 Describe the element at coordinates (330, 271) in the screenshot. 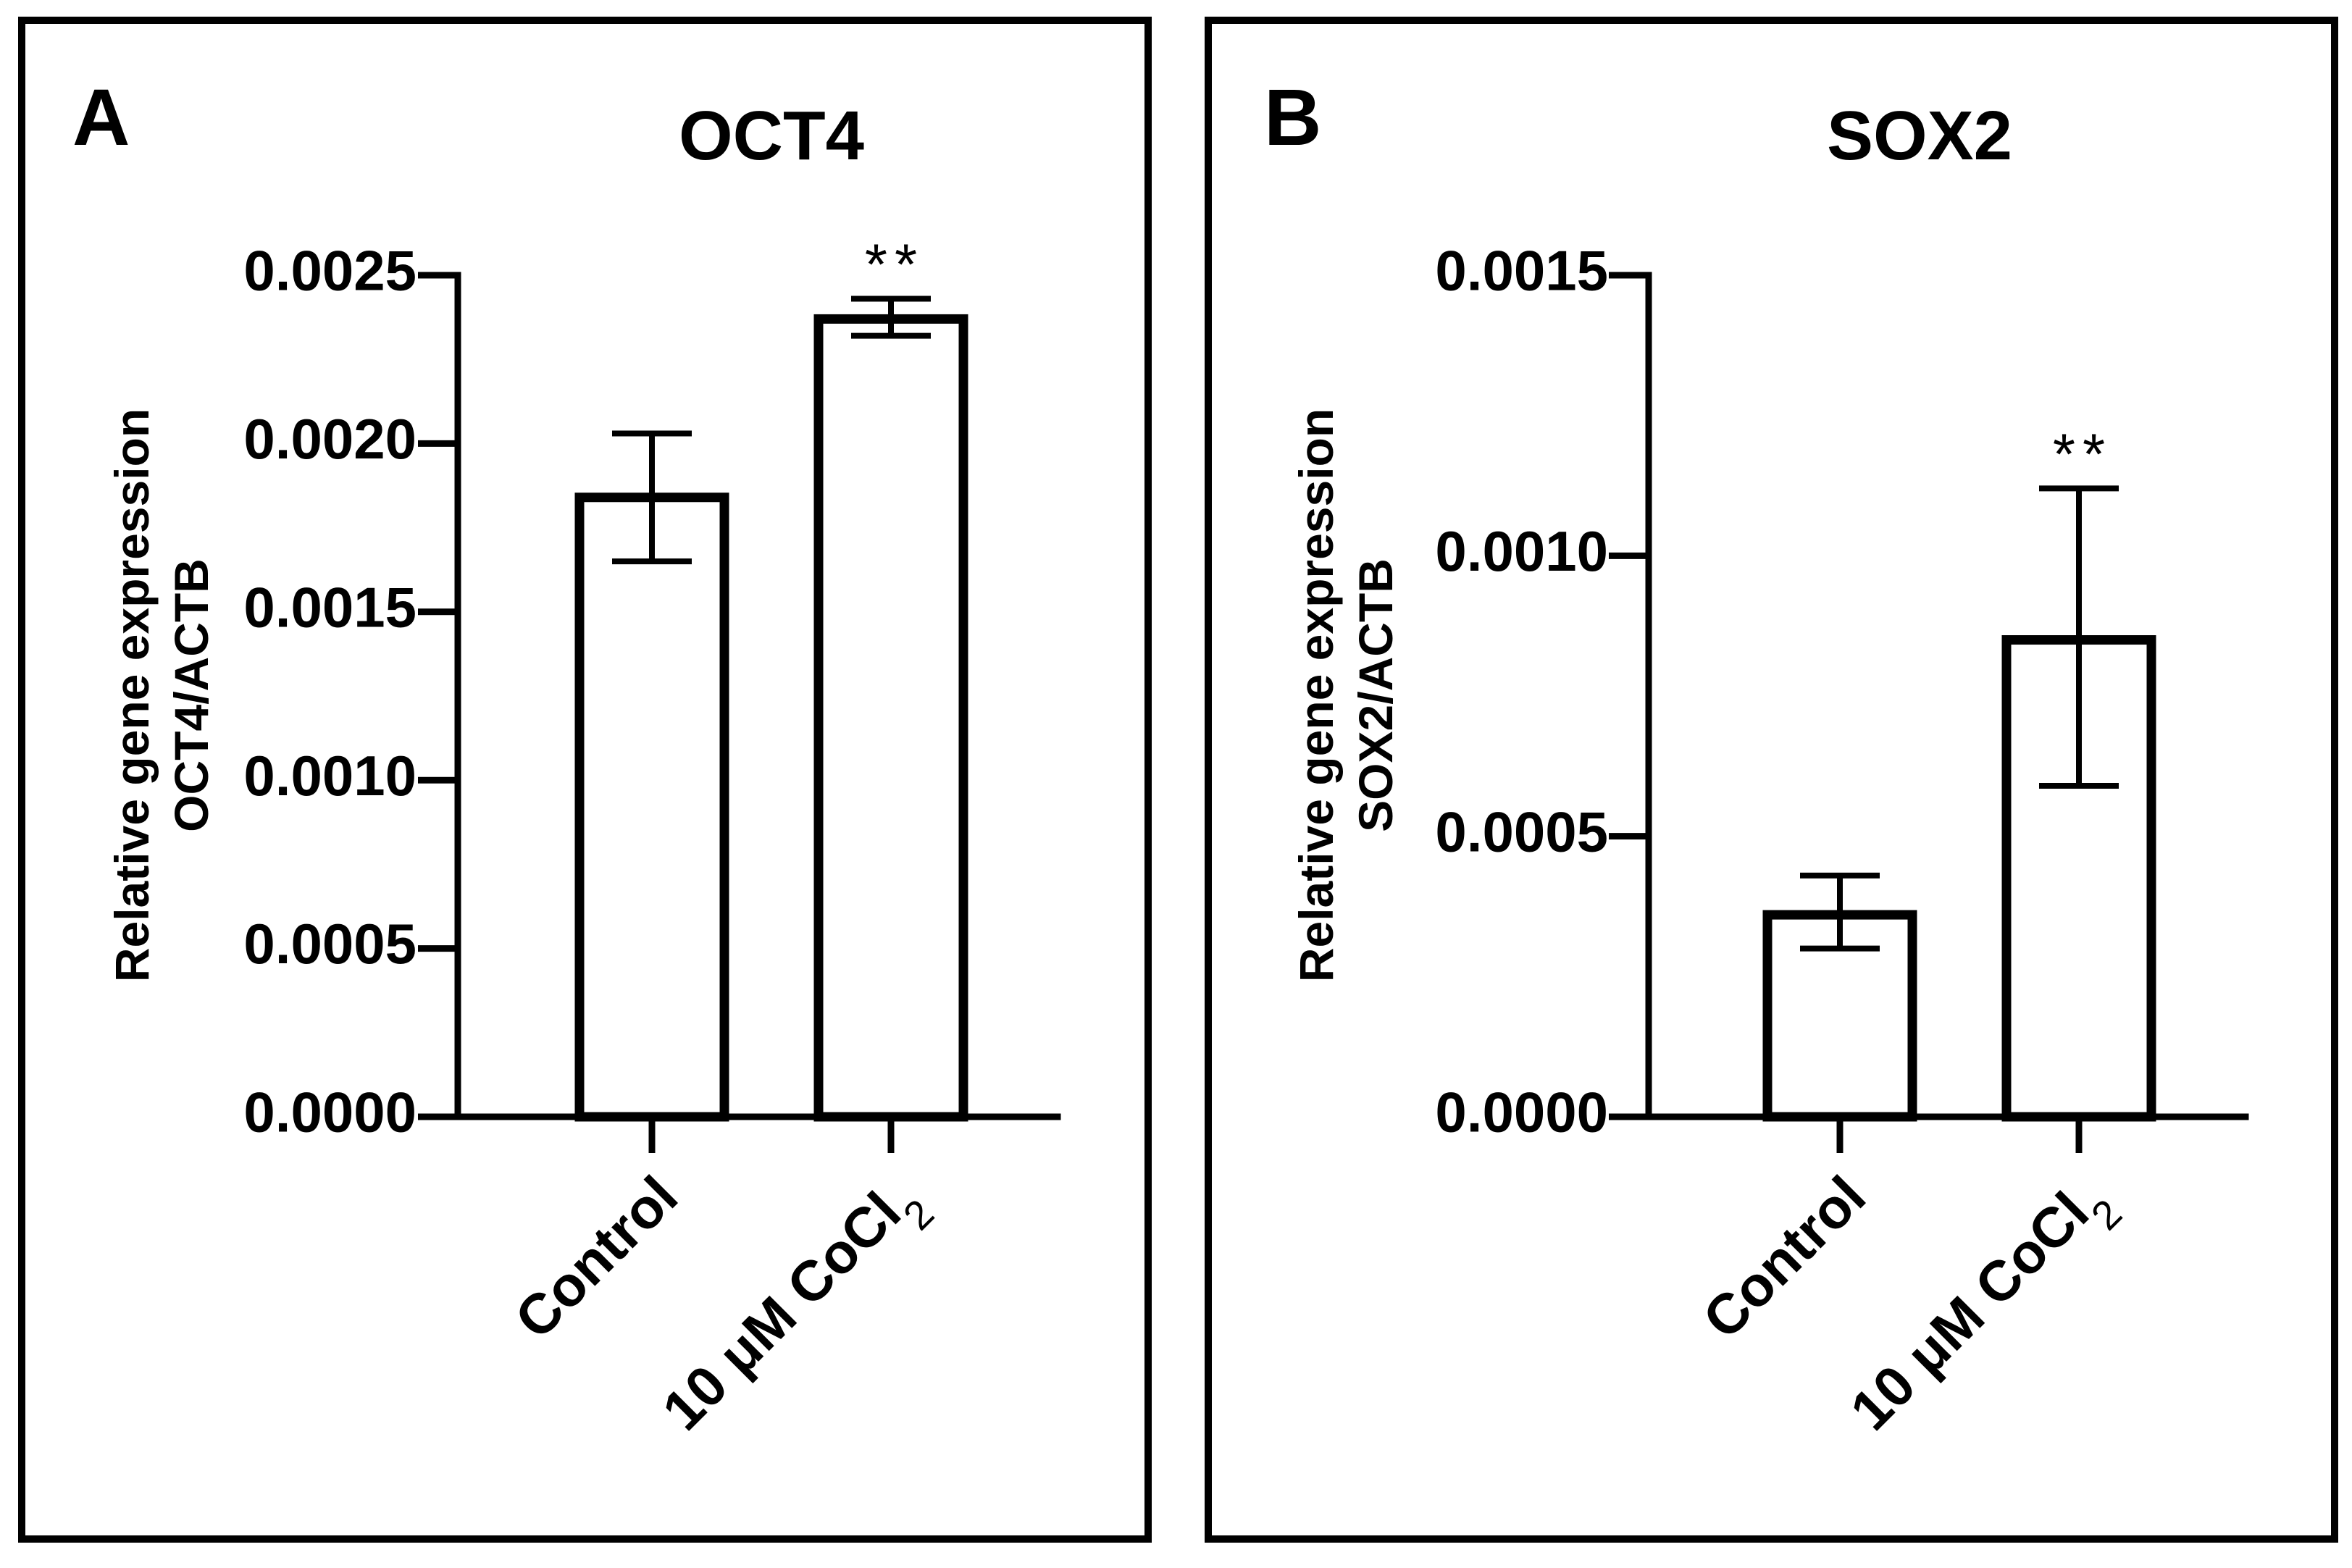

I see `y-tick-label: 0.0025` at that location.